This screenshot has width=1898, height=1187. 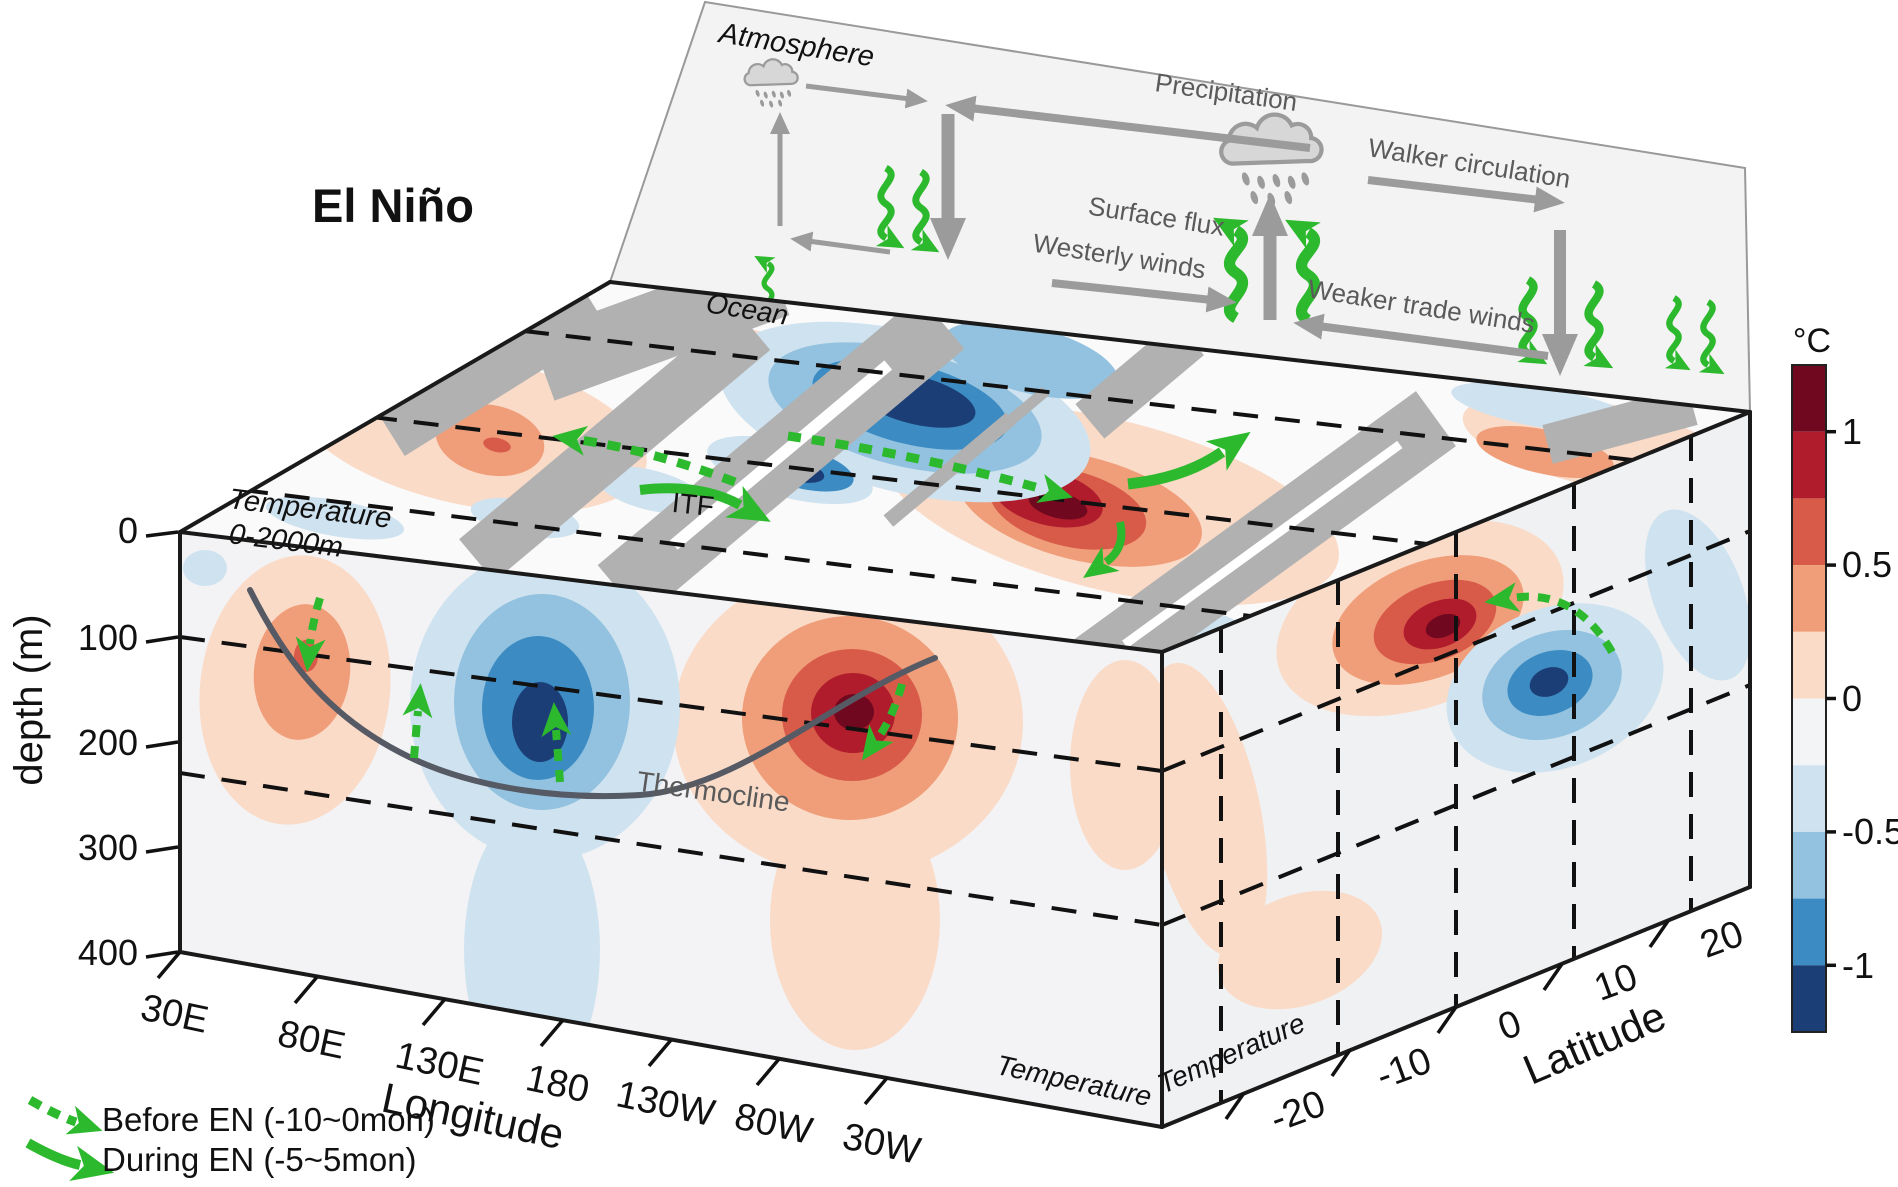 I want to click on depth-tick: 100, so click(x=108, y=637).